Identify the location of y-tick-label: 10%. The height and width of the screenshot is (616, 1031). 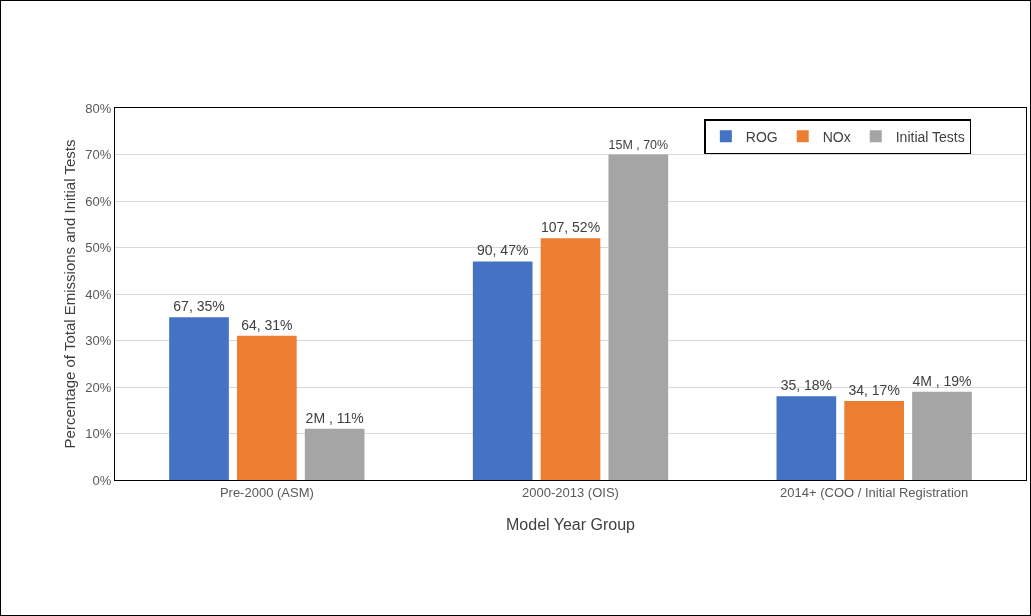
(98, 434).